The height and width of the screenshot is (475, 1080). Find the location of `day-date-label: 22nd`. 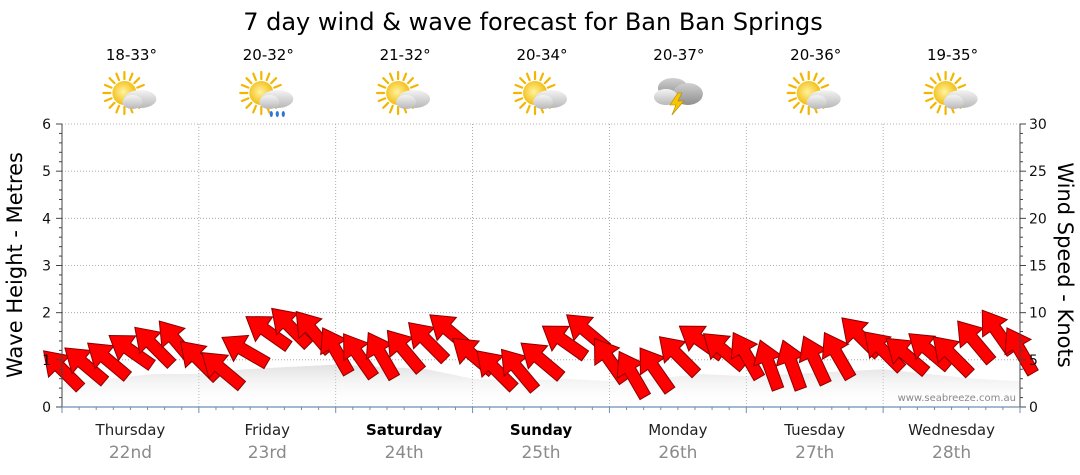

day-date-label: 22nd is located at coordinates (130, 453).